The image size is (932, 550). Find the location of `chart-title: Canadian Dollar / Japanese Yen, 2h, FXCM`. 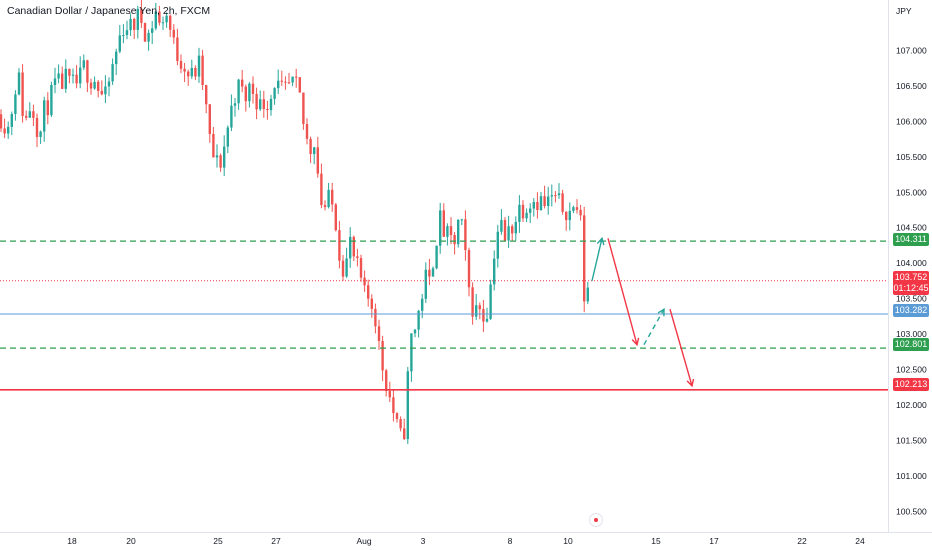

chart-title: Canadian Dollar / Japanese Yen, 2h, FXCM is located at coordinates (109, 11).